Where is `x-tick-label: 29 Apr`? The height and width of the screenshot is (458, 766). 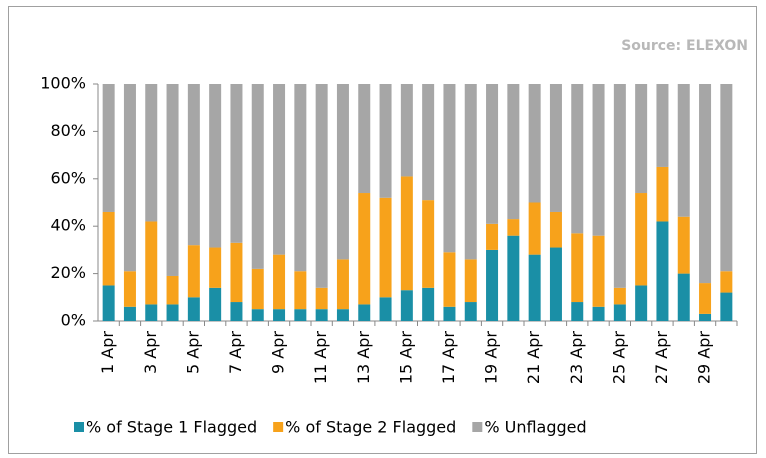 x-tick-label: 29 Apr is located at coordinates (704, 358).